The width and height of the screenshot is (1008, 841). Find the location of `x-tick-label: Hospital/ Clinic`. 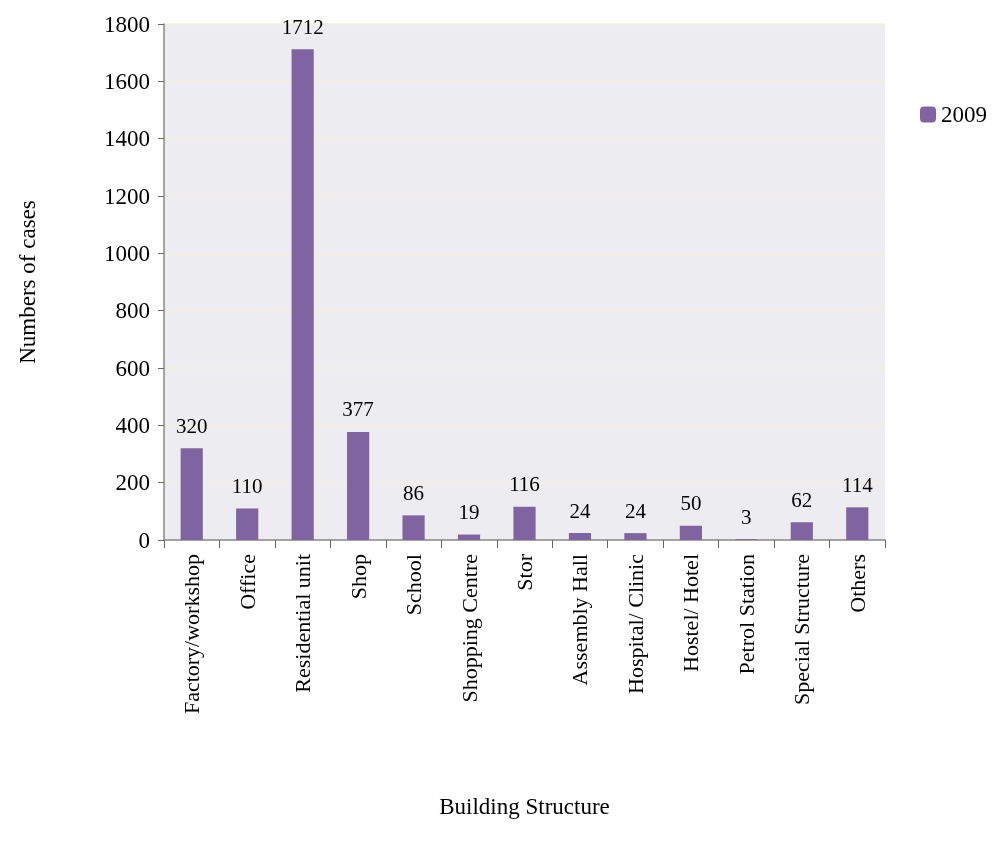

x-tick-label: Hospital/ Clinic is located at coordinates (635, 623).